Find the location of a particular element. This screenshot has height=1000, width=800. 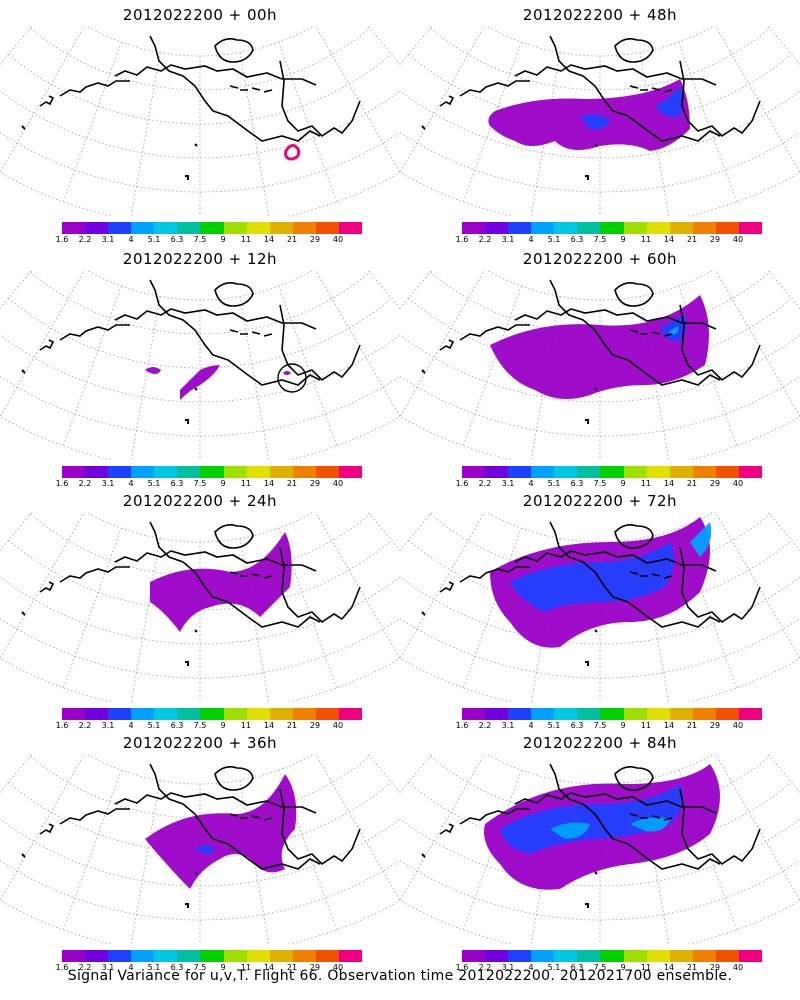

coastline is located at coordinates (200, 574).